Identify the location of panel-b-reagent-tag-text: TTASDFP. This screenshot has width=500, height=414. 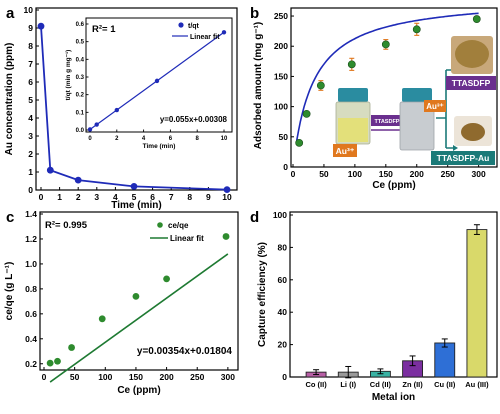
(387, 122).